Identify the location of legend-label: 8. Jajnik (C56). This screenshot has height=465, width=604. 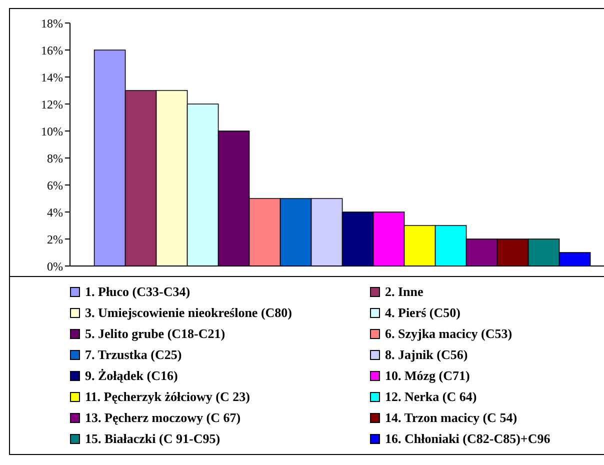
(426, 354).